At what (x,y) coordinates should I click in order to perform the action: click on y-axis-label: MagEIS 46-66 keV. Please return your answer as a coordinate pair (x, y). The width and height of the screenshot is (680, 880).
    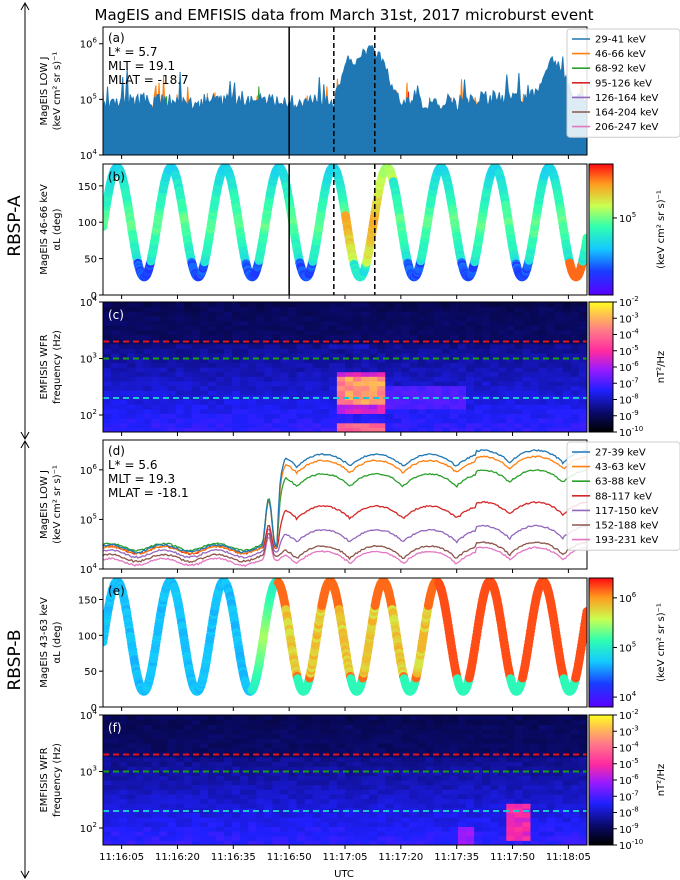
    Looking at the image, I should click on (44, 229).